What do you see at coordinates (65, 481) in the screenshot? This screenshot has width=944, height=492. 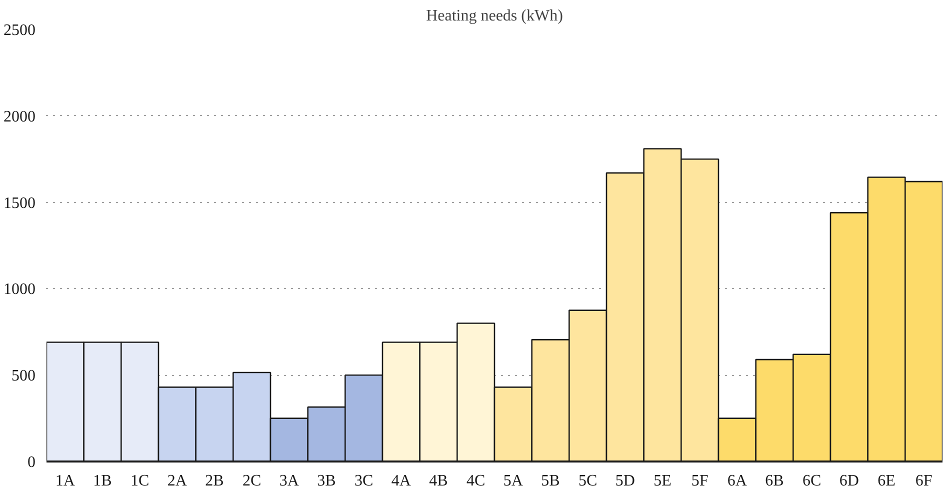 I see `x-tick-label: 1A` at bounding box center [65, 481].